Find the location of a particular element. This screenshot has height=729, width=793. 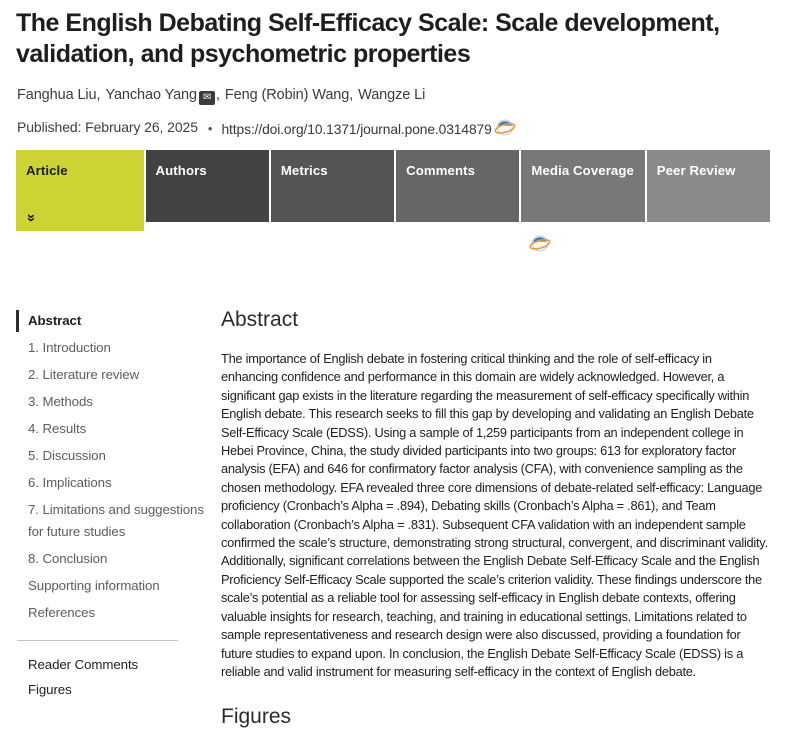

sidebar-item-introduction: 1. Introduction is located at coordinates (69, 347).